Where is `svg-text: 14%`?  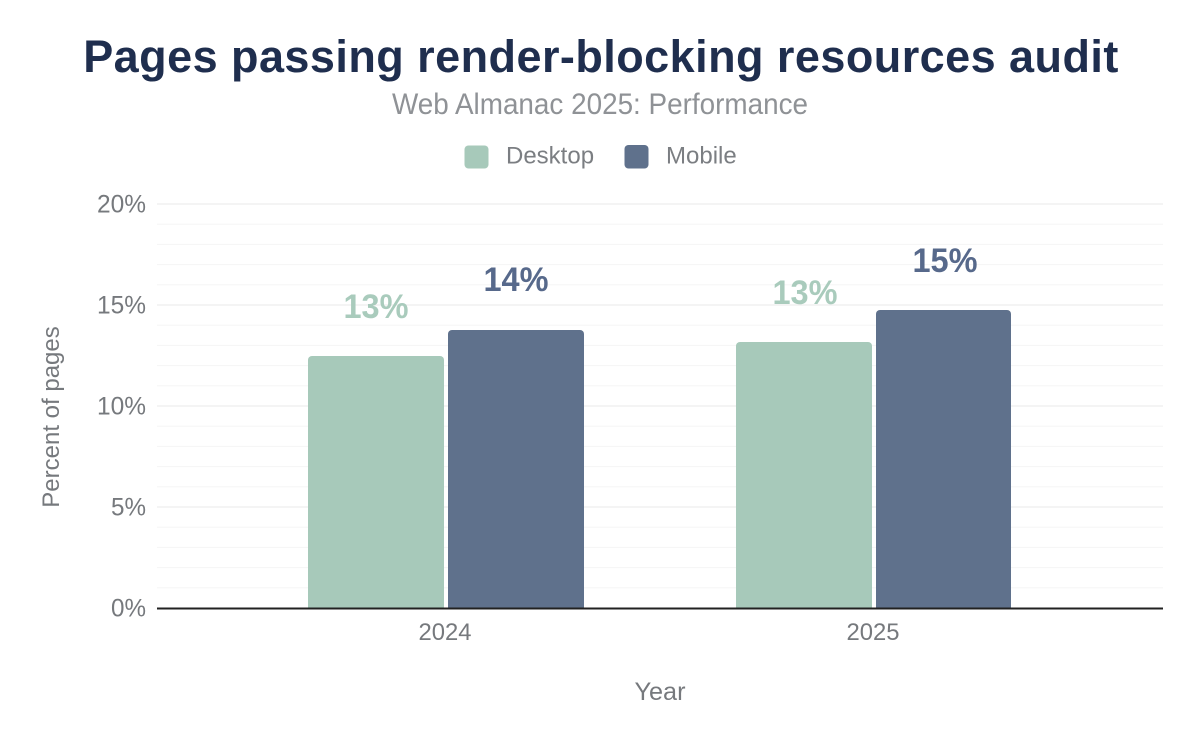
svg-text: 14% is located at coordinates (516, 280).